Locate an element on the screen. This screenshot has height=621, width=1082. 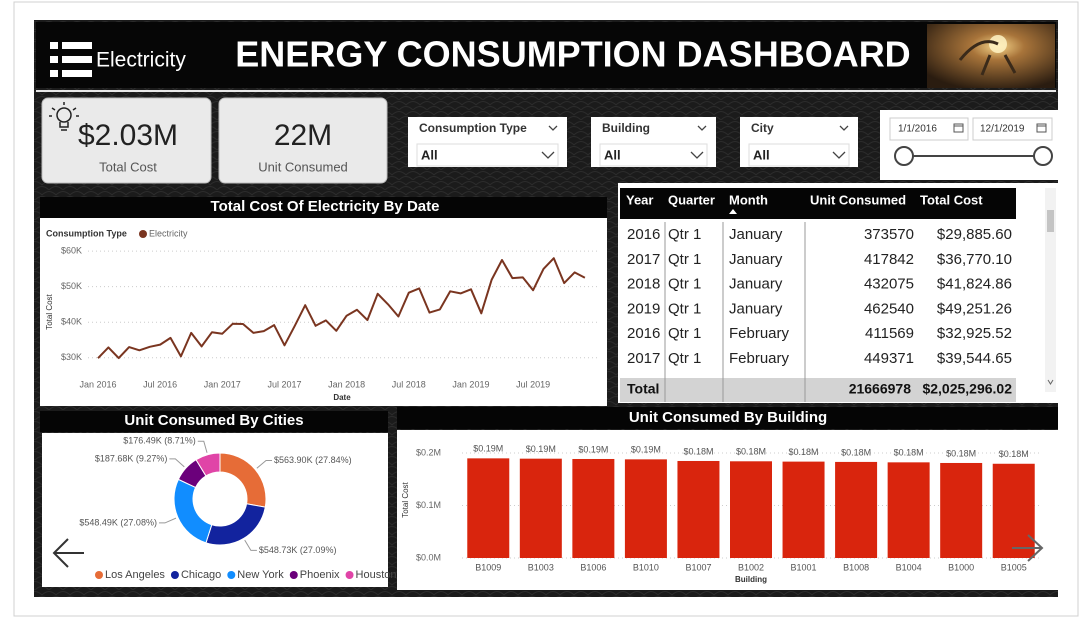
x-tick-label: B1002 is located at coordinates (751, 567).